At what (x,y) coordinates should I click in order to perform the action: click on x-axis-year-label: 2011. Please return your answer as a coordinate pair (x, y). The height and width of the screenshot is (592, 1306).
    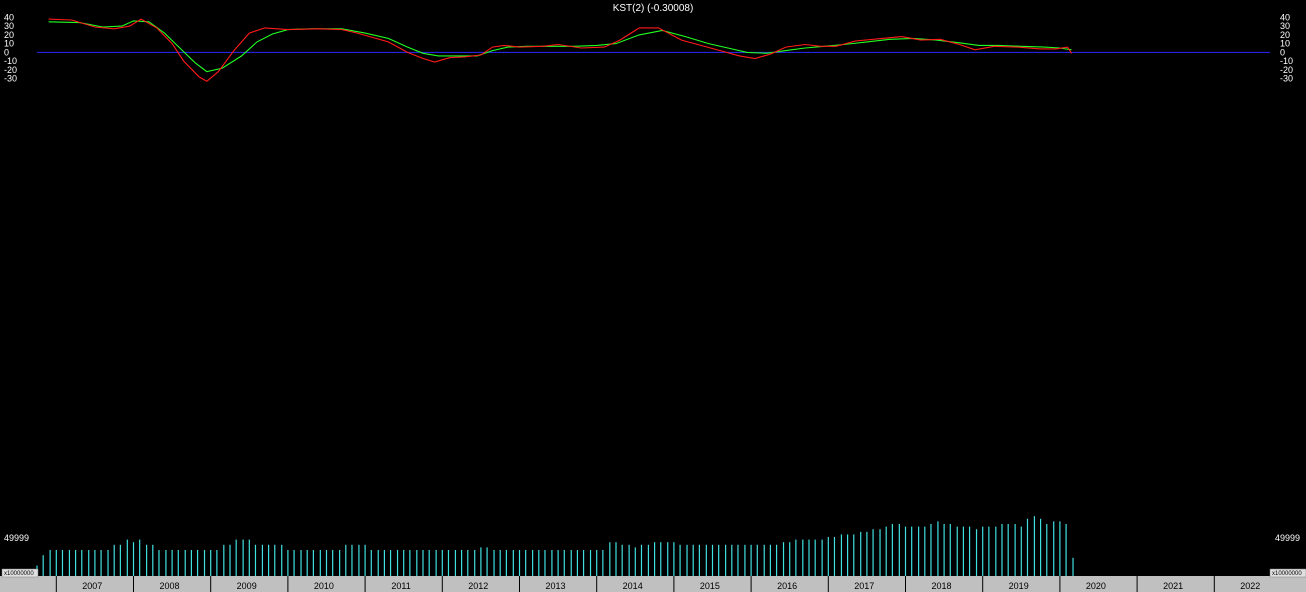
    Looking at the image, I should click on (400, 586).